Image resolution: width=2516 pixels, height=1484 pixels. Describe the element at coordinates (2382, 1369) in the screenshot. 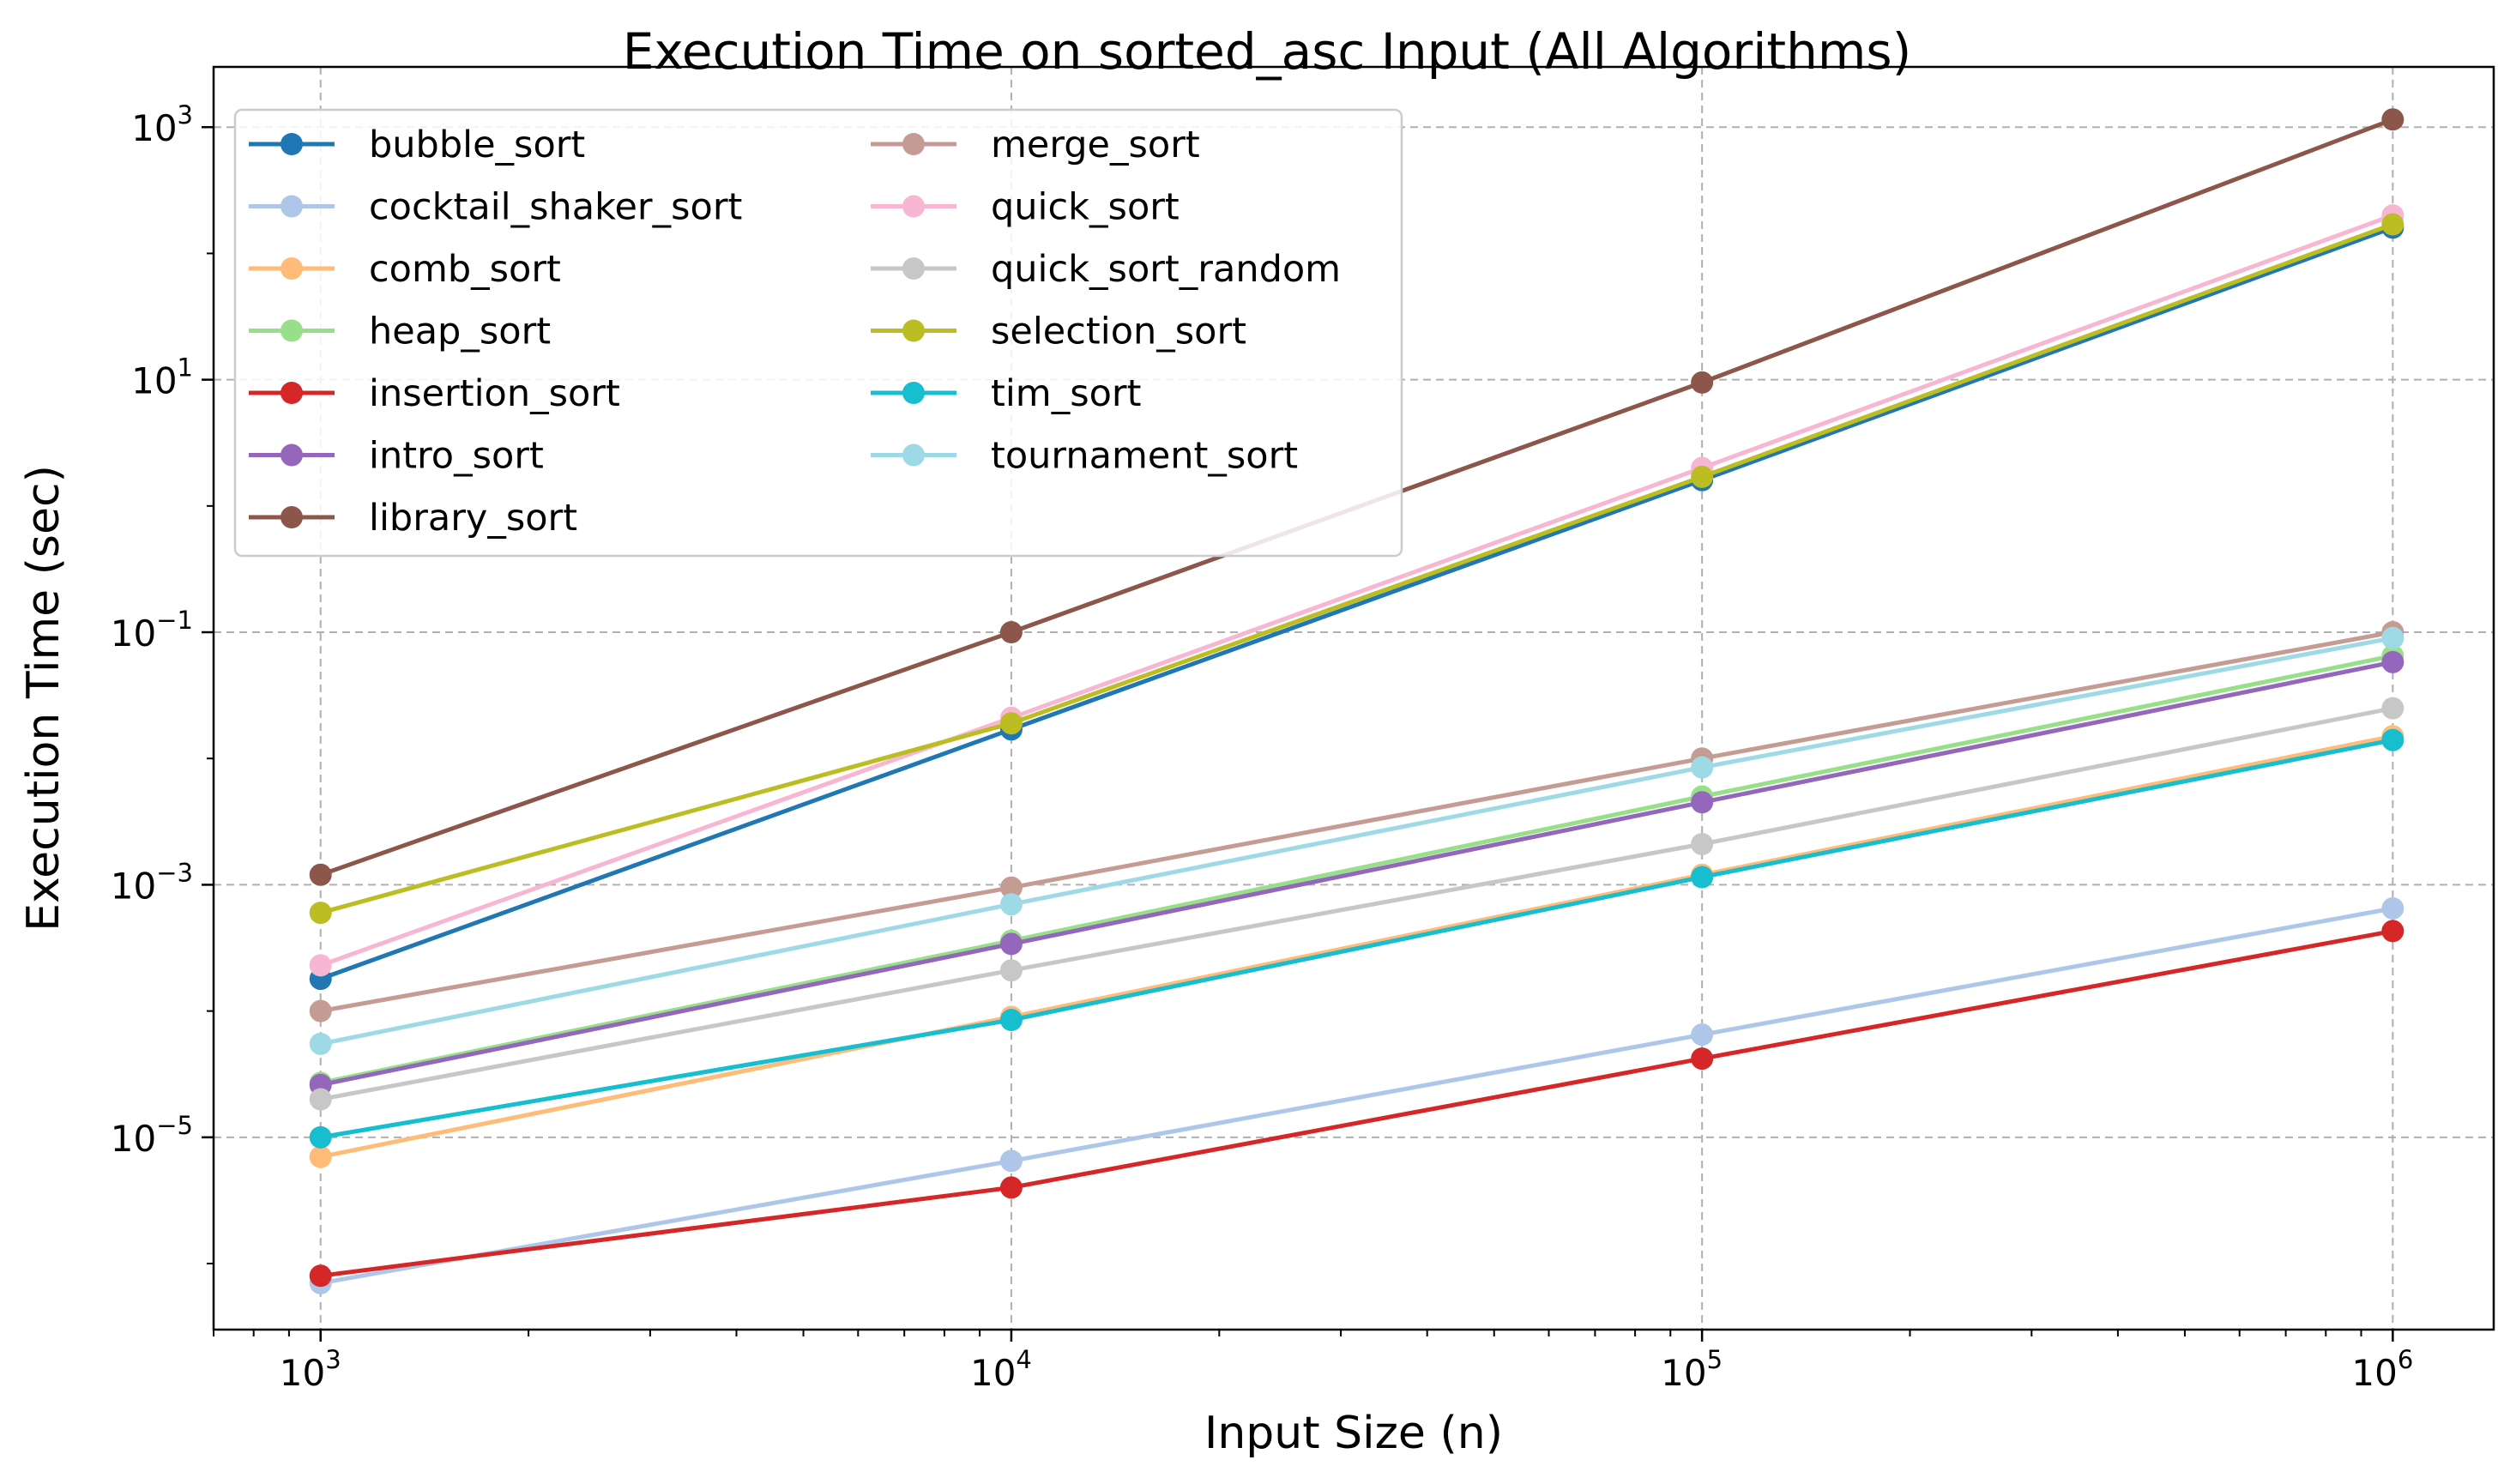

I see `x-tick-label: 10⁶` at that location.